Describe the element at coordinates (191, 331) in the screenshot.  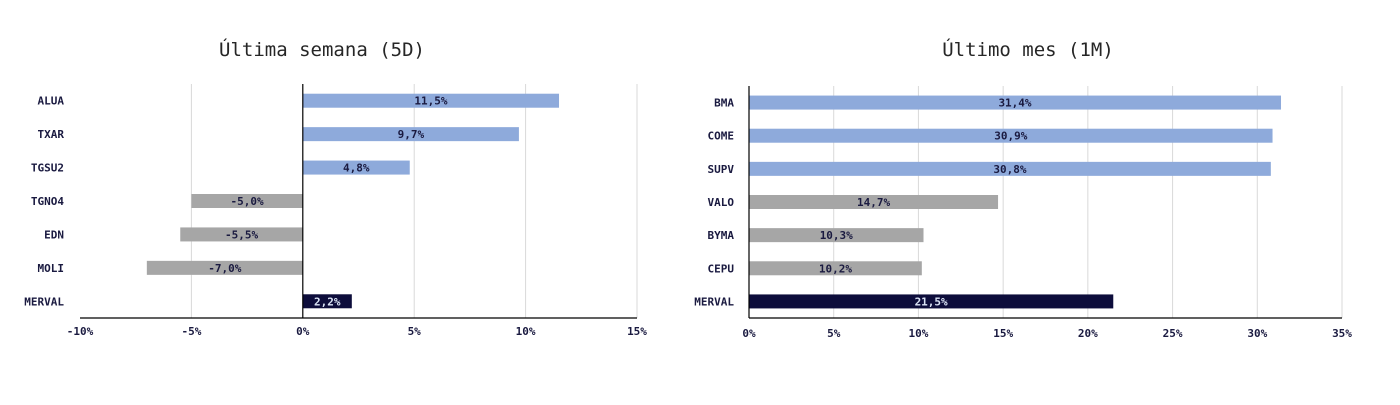
I see `x-tick-label-last-week-1: -5%` at that location.